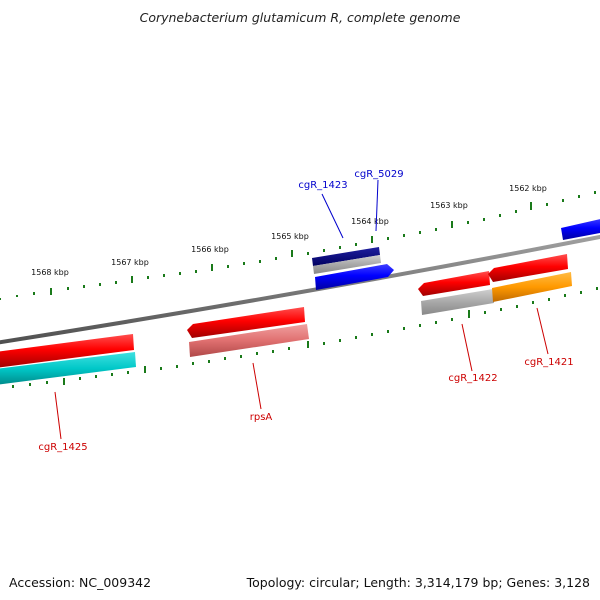  I want to click on gene-label-cgR_1421: cgR_1421, so click(548, 362).